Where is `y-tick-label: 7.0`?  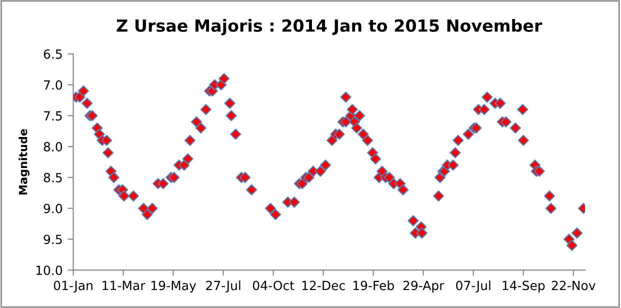 y-tick-label: 7.0 is located at coordinates (53, 85).